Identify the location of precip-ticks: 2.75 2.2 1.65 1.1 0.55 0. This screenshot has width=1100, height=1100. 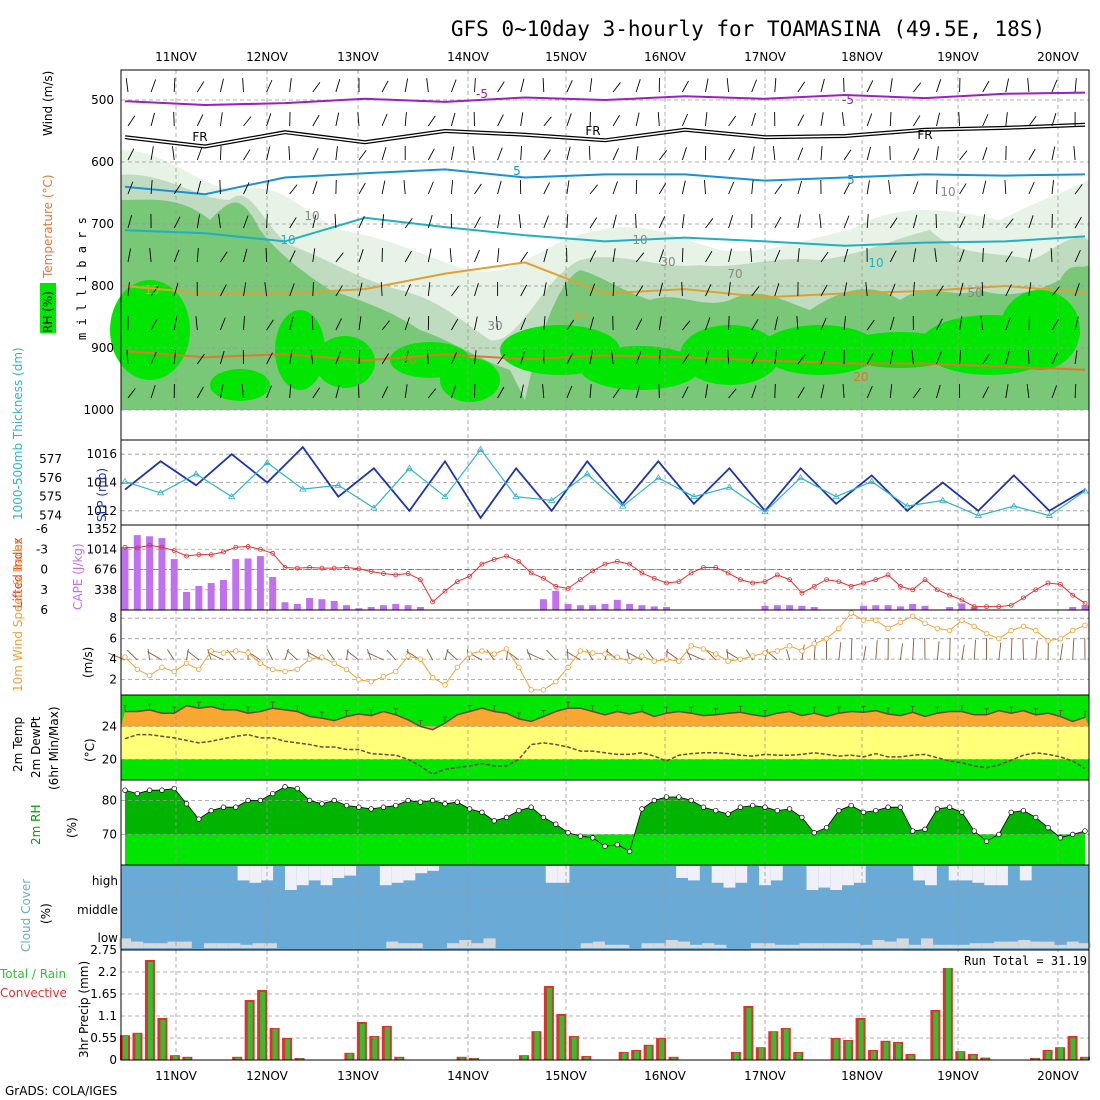
(103, 1005).